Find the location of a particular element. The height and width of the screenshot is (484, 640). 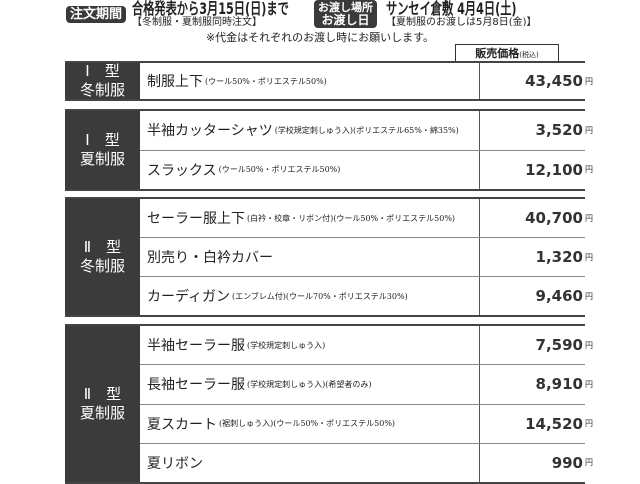

uniform-type-label: Ⅱ 型夏制服 is located at coordinates (102, 404).